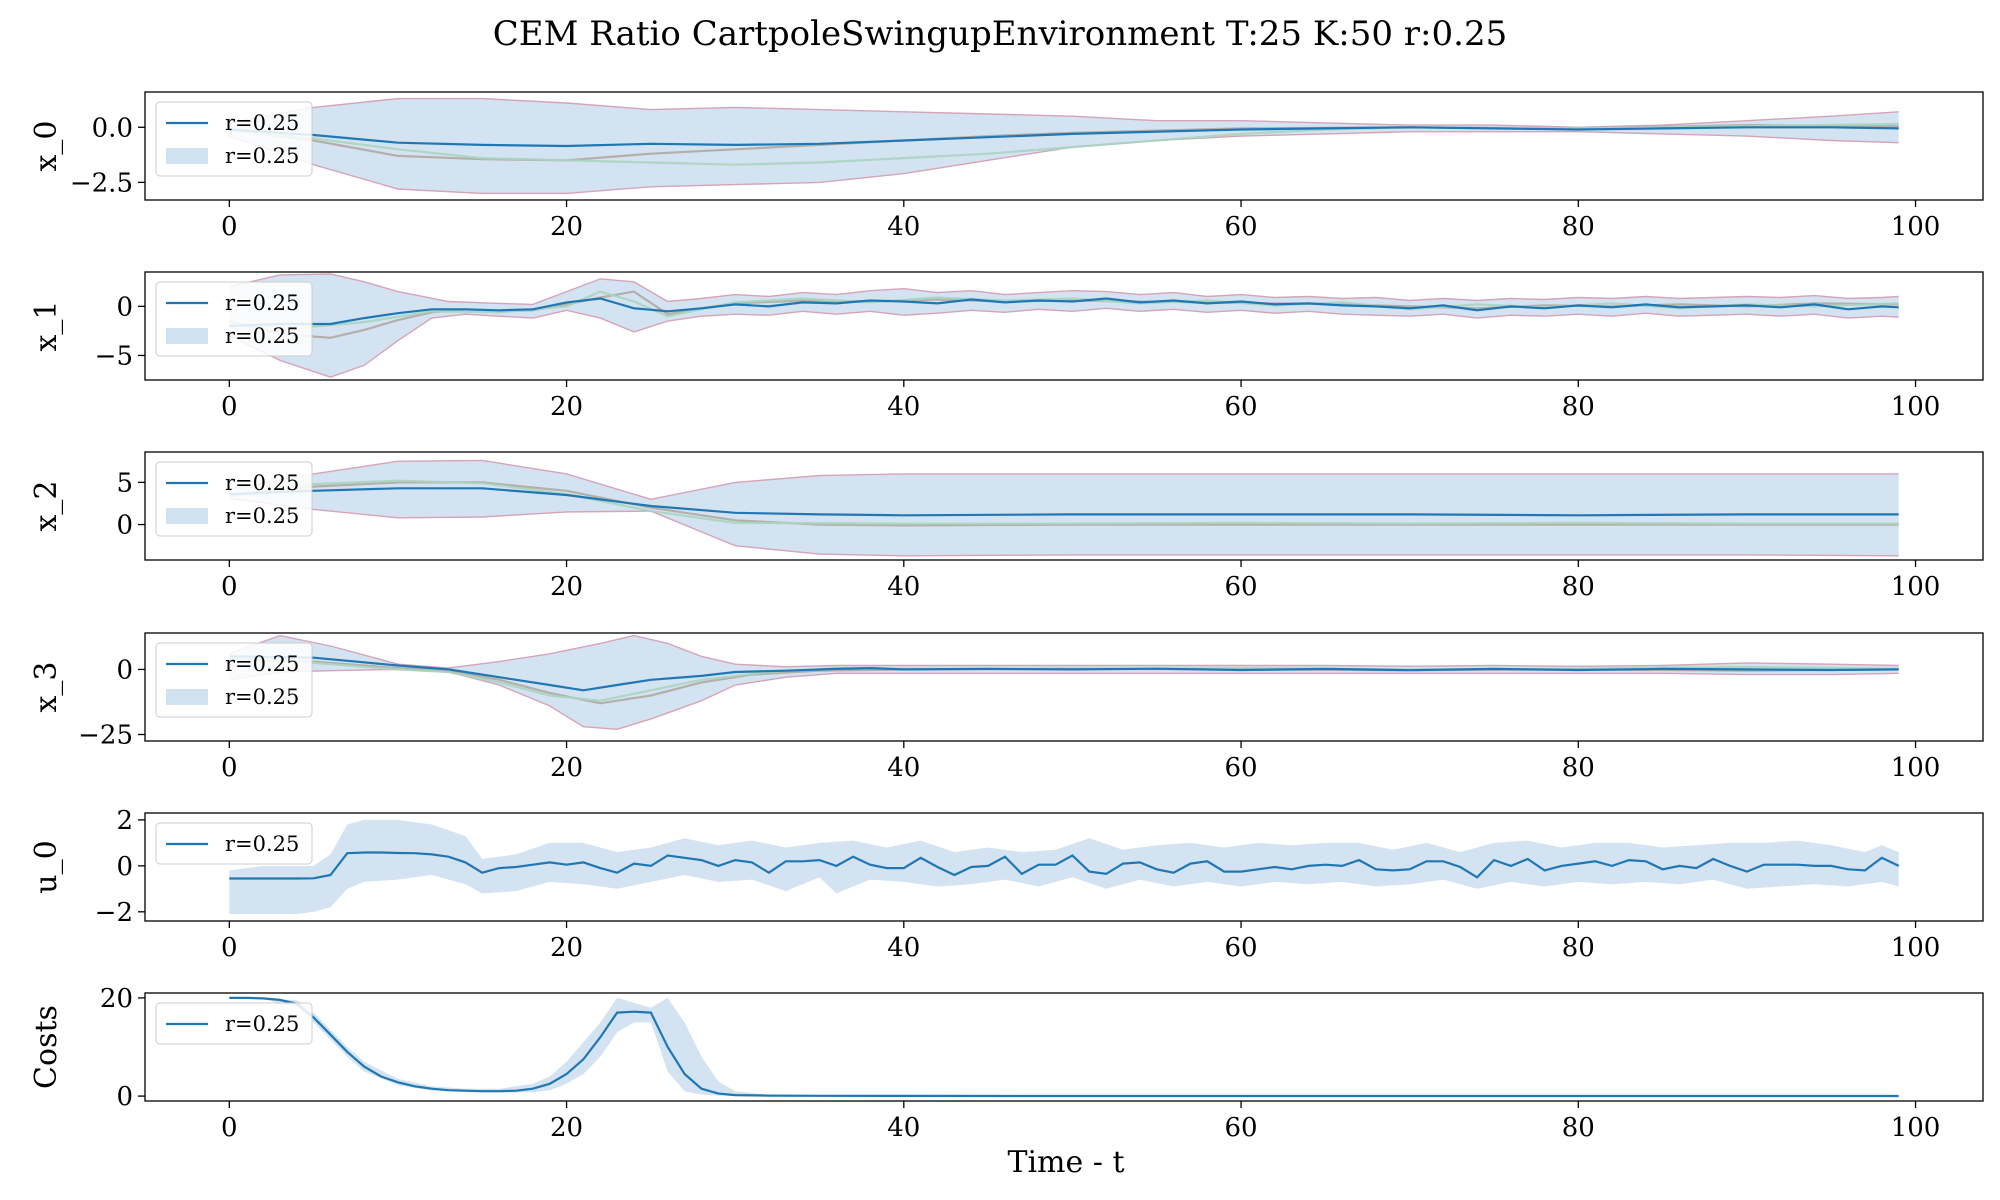 This screenshot has height=1200, width=2000. Describe the element at coordinates (105, 735) in the screenshot. I see `y-tick-label: −25` at that location.